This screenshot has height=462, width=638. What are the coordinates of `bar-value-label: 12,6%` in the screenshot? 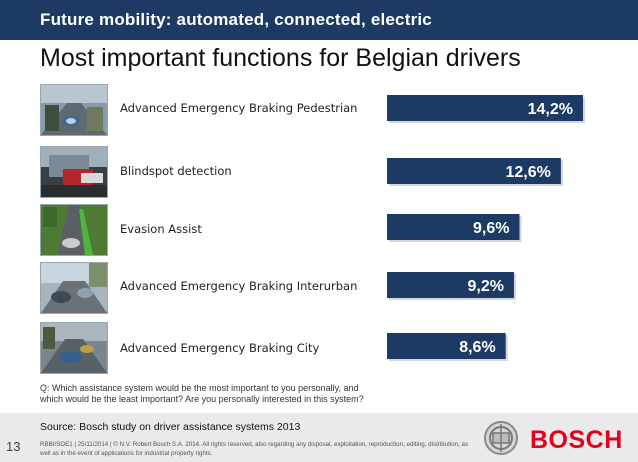 It's located at (528, 172).